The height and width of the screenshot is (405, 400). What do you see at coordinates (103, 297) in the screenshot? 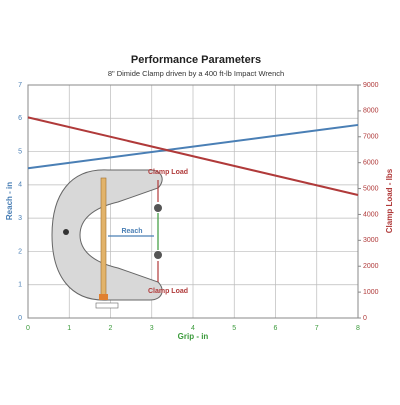
I see `clamp-nut` at bounding box center [103, 297].